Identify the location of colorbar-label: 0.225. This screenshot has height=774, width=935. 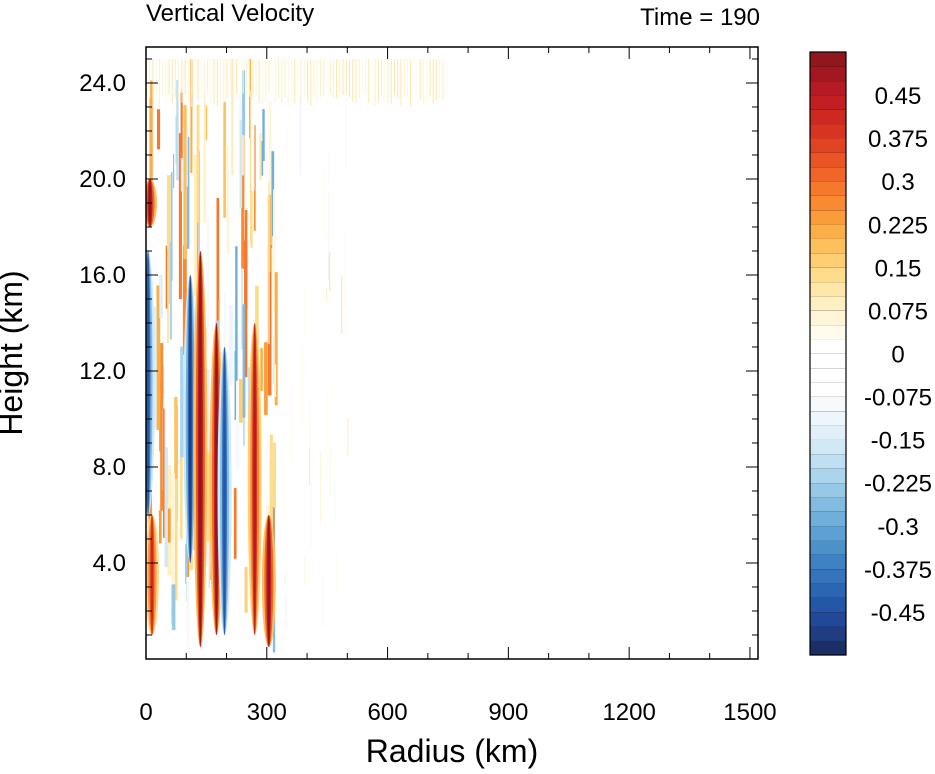
(898, 225).